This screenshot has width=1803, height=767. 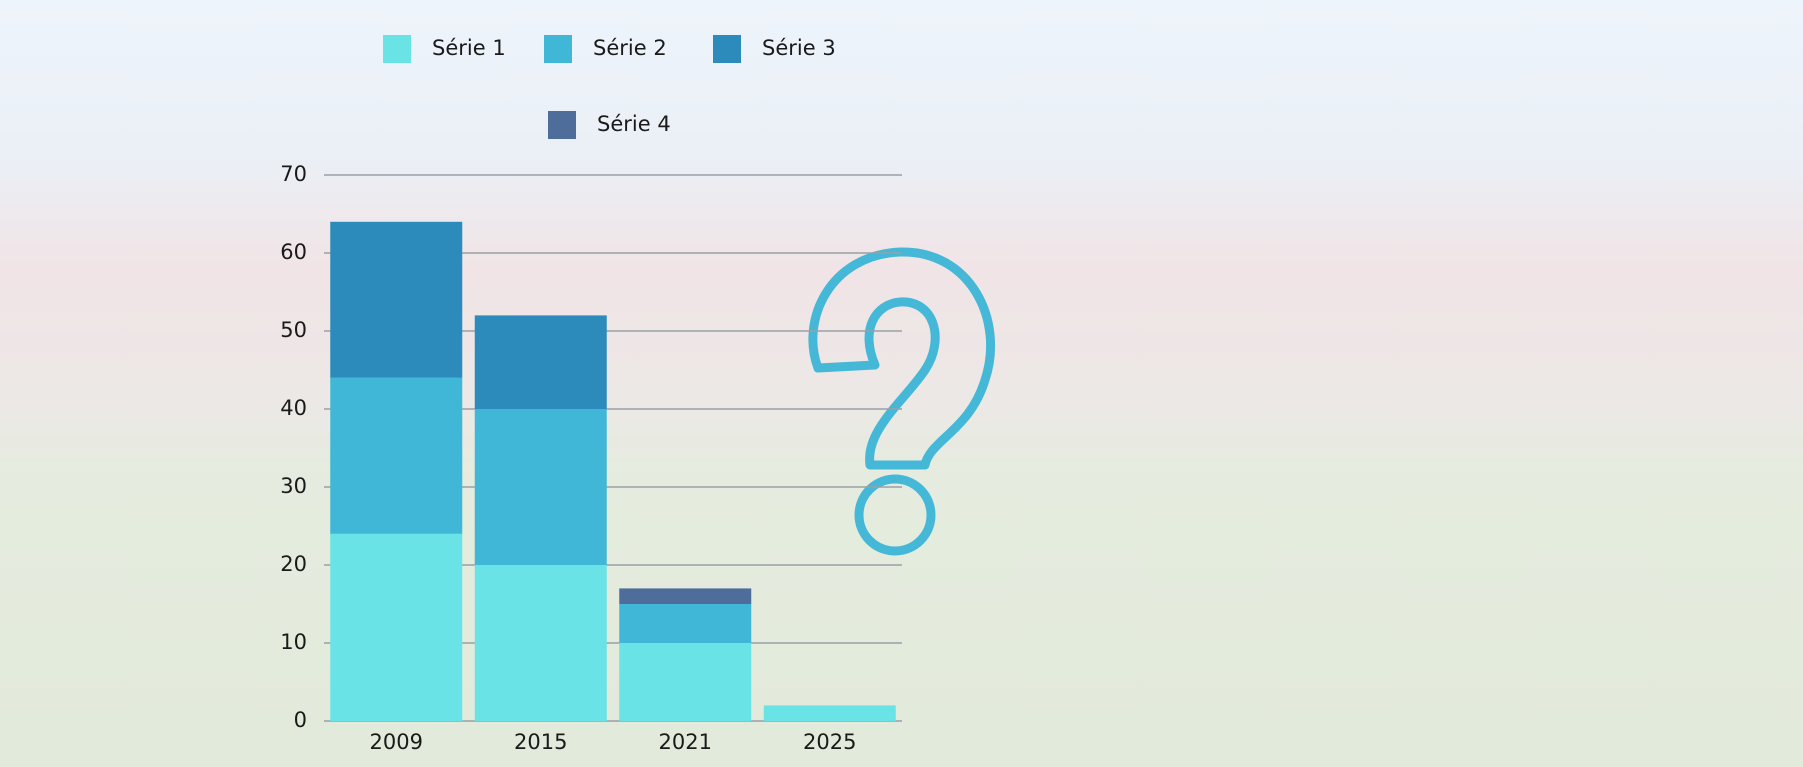 What do you see at coordinates (293, 564) in the screenshot?
I see `y-tick-label: 20` at bounding box center [293, 564].